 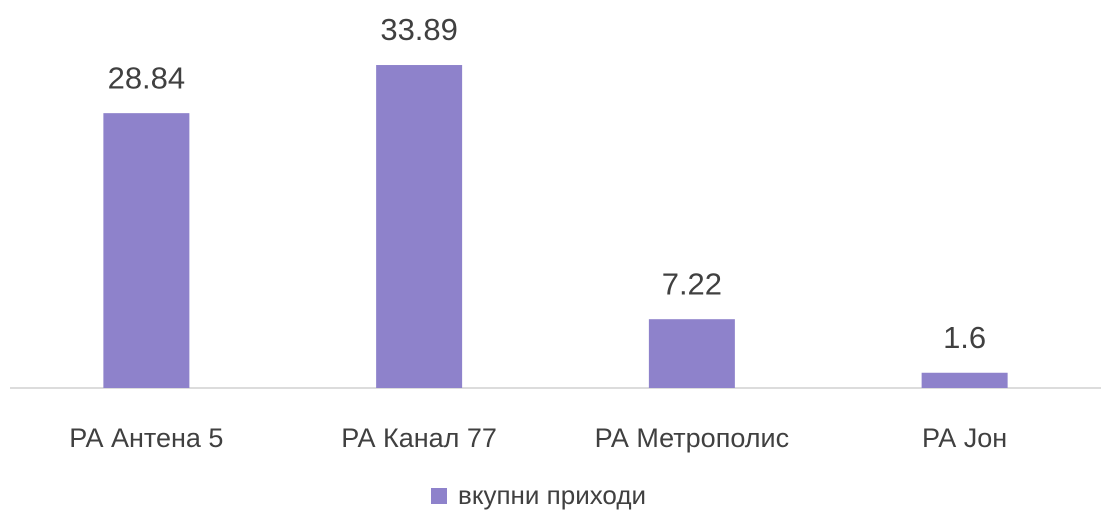 What do you see at coordinates (692, 438) in the screenshot?
I see `x-tick-label: РА Метрополис` at bounding box center [692, 438].